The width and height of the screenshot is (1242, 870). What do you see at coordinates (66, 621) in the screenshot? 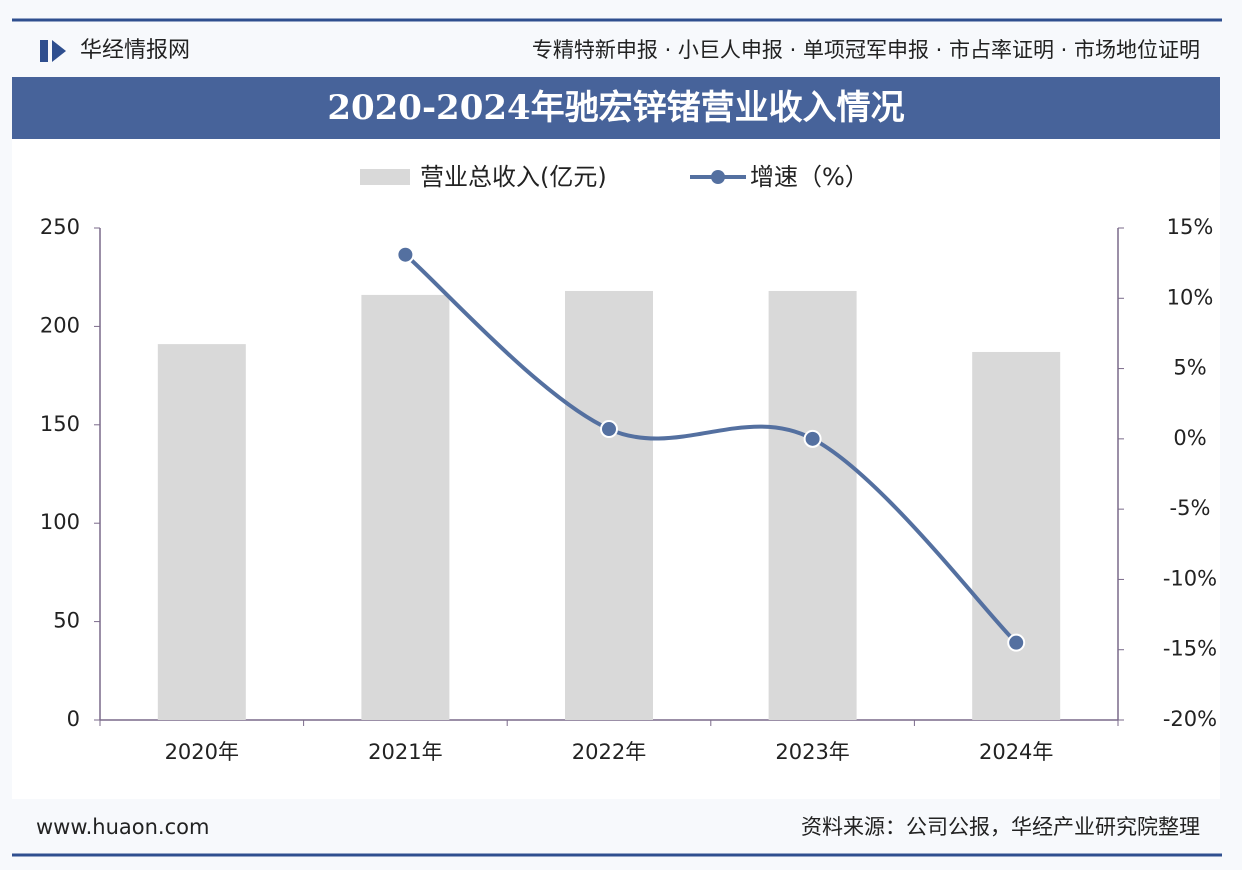
I see `y-tick-label: 50` at bounding box center [66, 621].